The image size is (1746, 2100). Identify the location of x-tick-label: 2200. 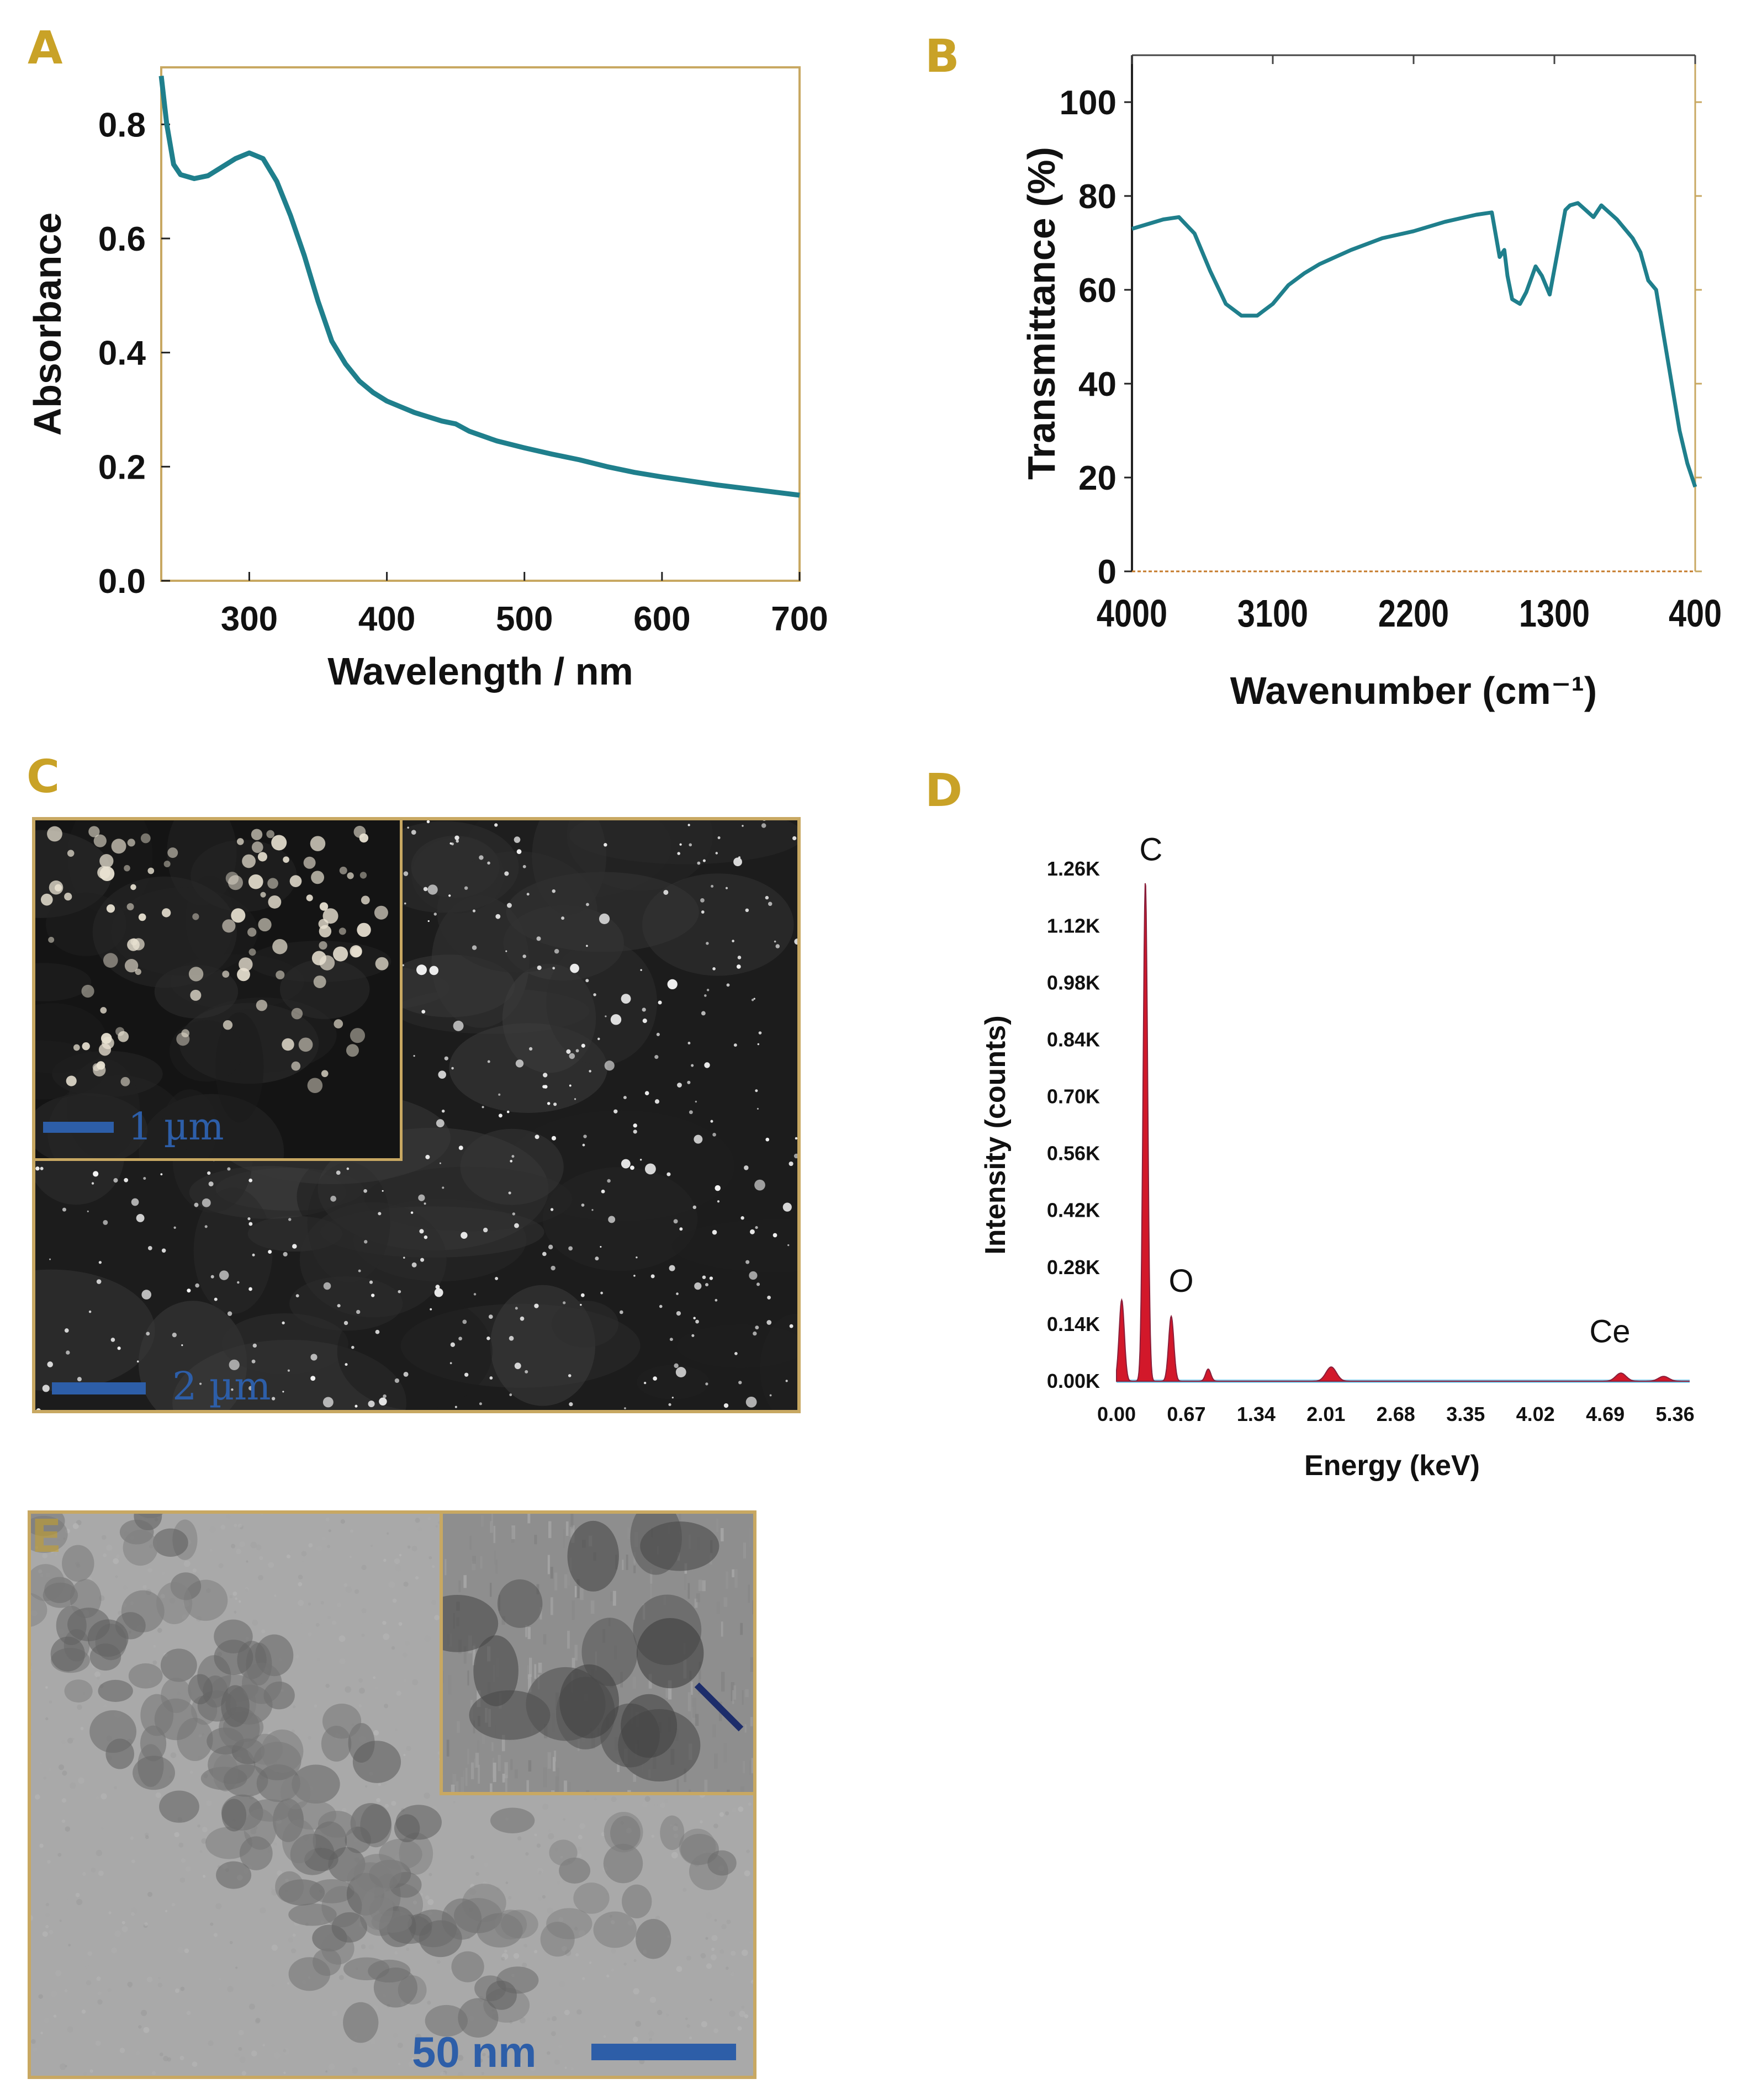
(1413, 613).